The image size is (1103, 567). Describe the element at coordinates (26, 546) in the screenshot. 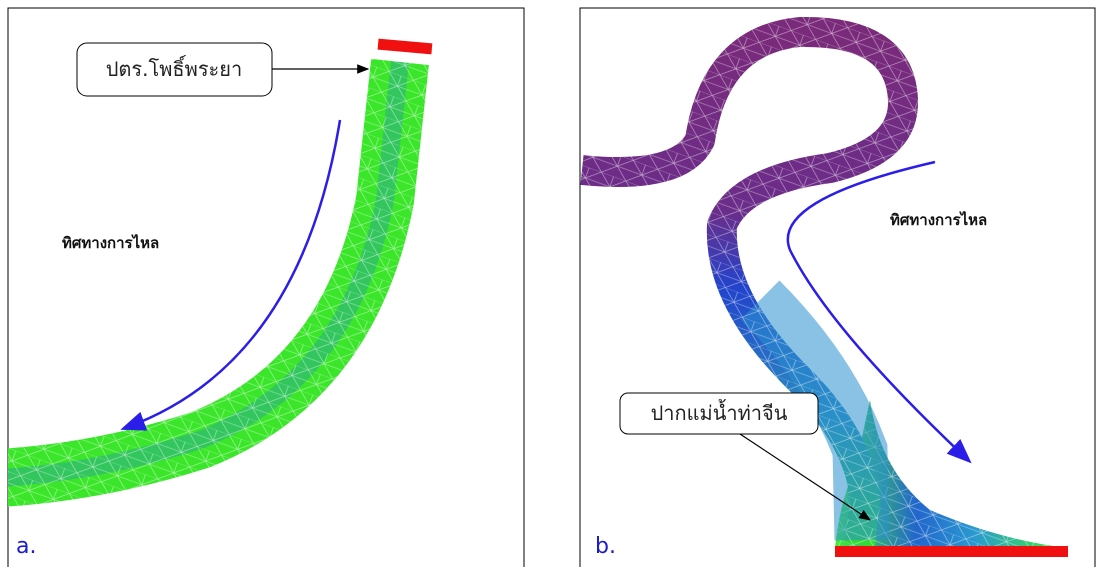

I see `panel-label: a.` at that location.